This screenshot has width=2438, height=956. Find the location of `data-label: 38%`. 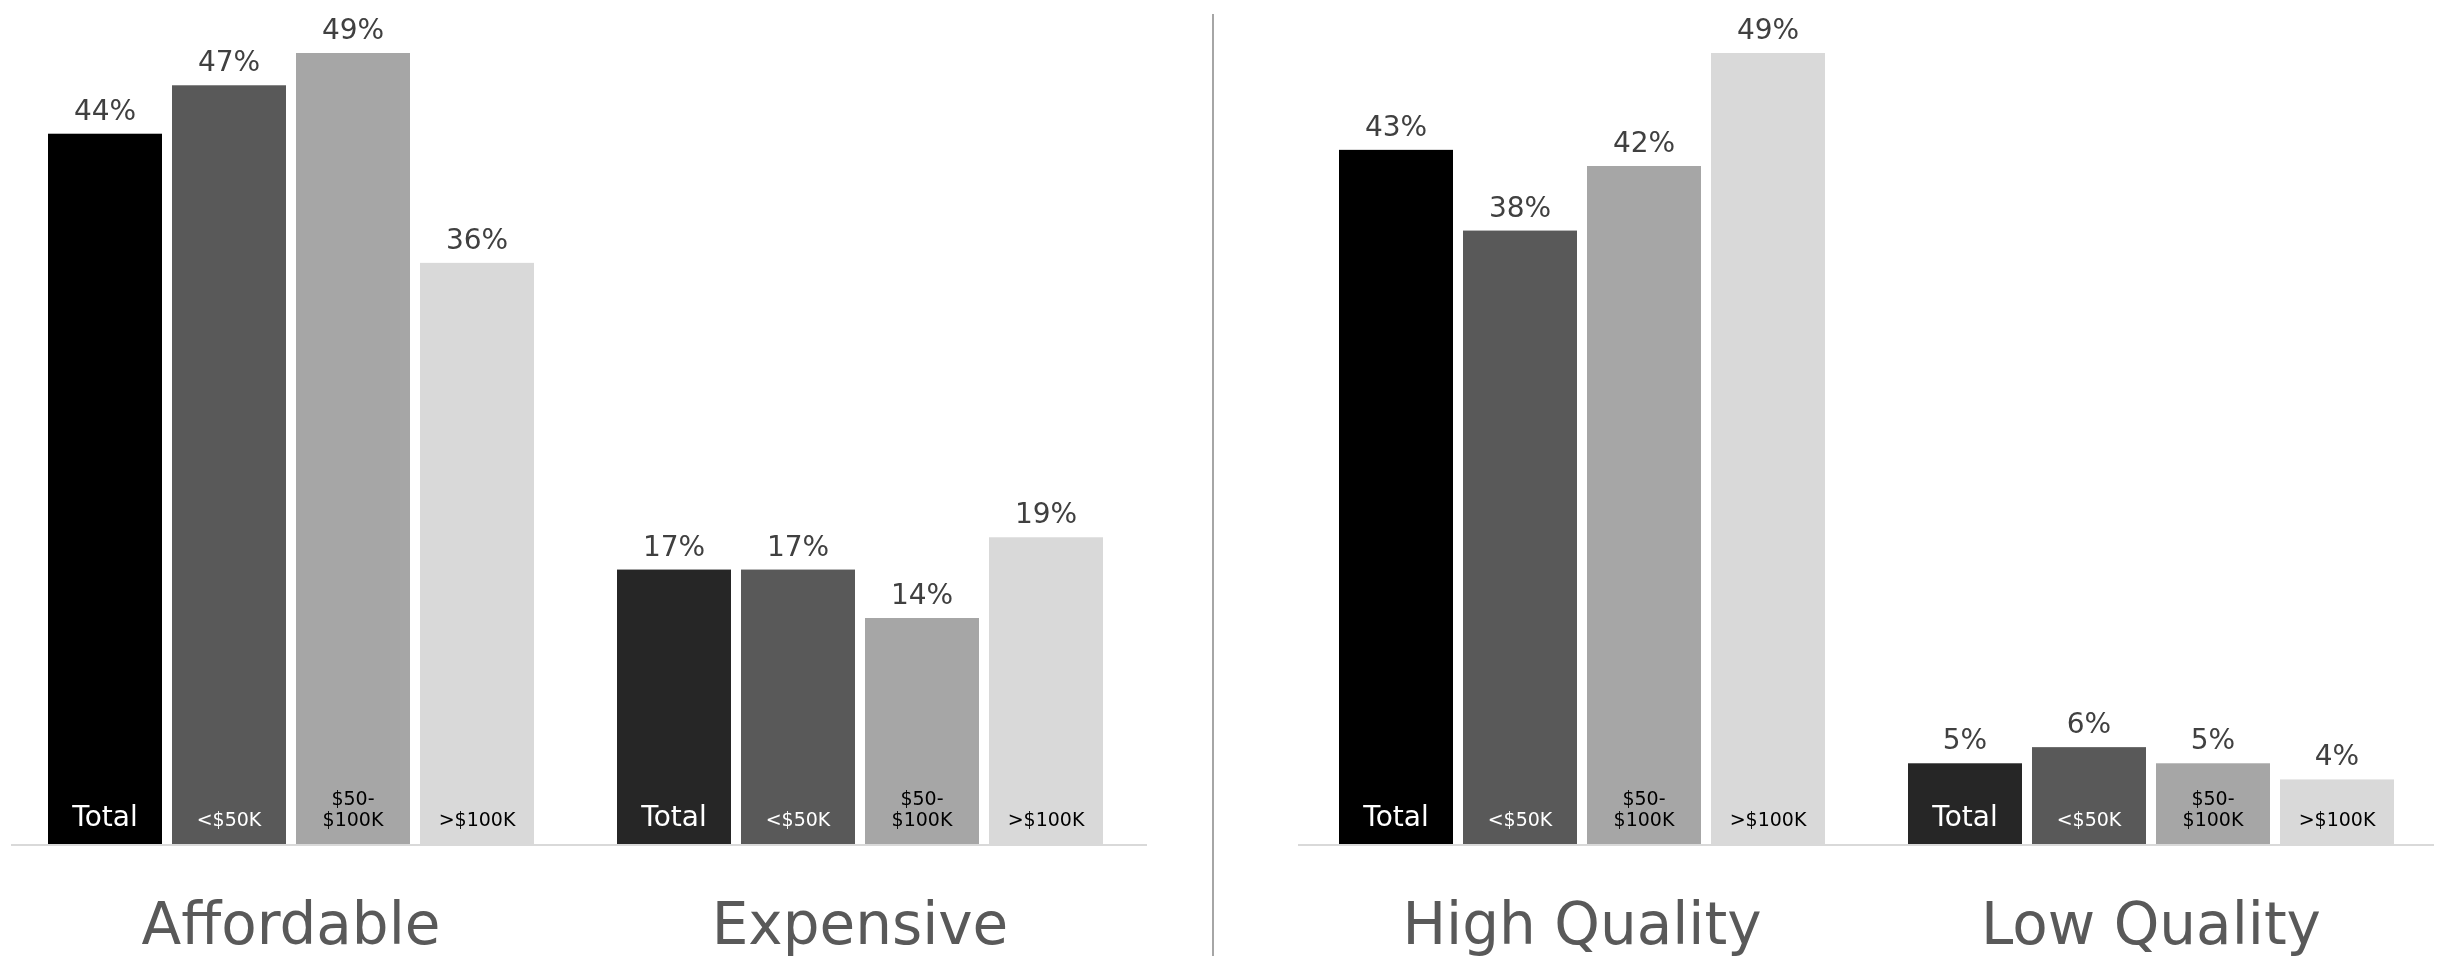

data-label: 38% is located at coordinates (1520, 207).